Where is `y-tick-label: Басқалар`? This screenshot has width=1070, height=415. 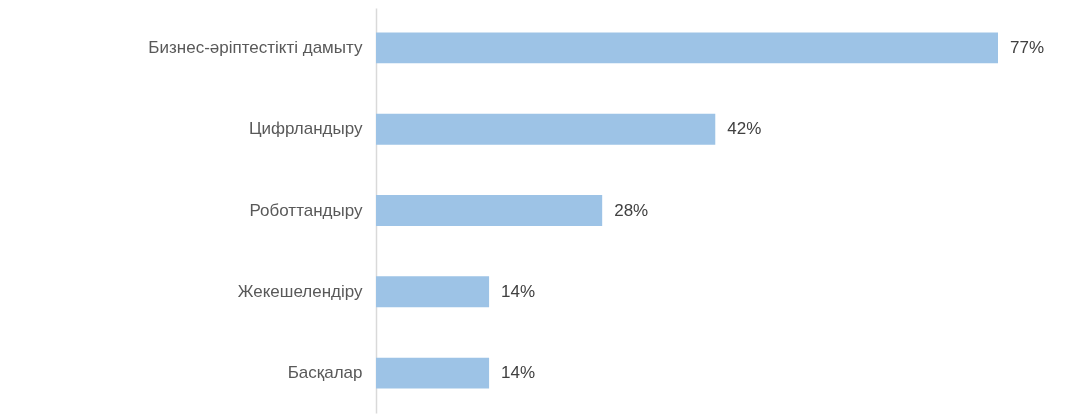
y-tick-label: Басқалар is located at coordinates (325, 373).